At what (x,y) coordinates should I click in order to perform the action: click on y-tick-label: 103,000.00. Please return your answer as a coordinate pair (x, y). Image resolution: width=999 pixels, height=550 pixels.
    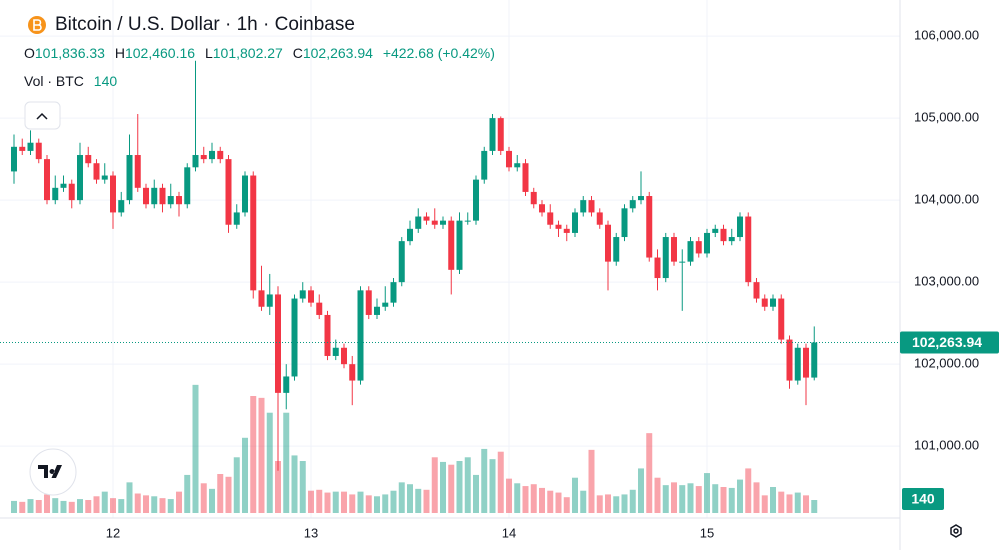
    Looking at the image, I should click on (946, 281).